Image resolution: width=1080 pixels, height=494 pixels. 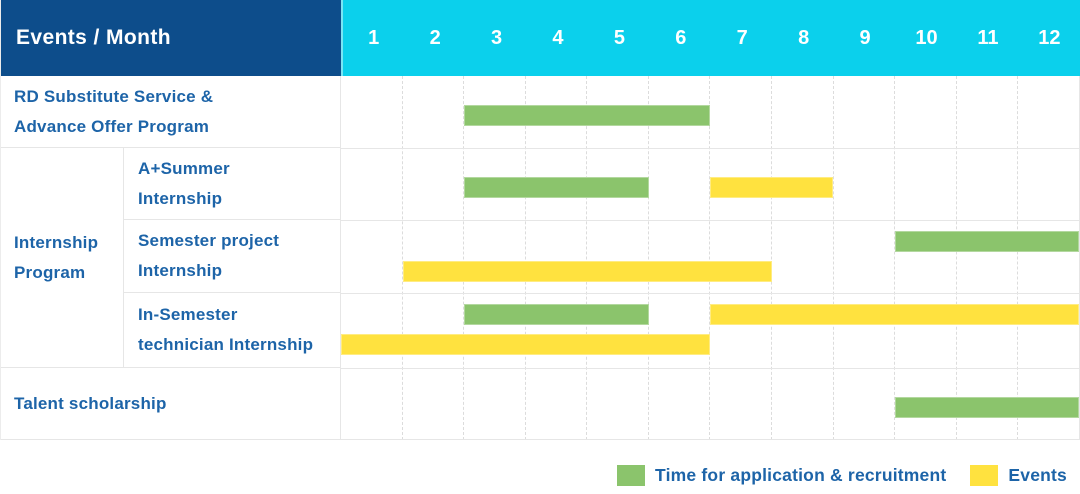 I want to click on month-header-5: 5, so click(x=619, y=37).